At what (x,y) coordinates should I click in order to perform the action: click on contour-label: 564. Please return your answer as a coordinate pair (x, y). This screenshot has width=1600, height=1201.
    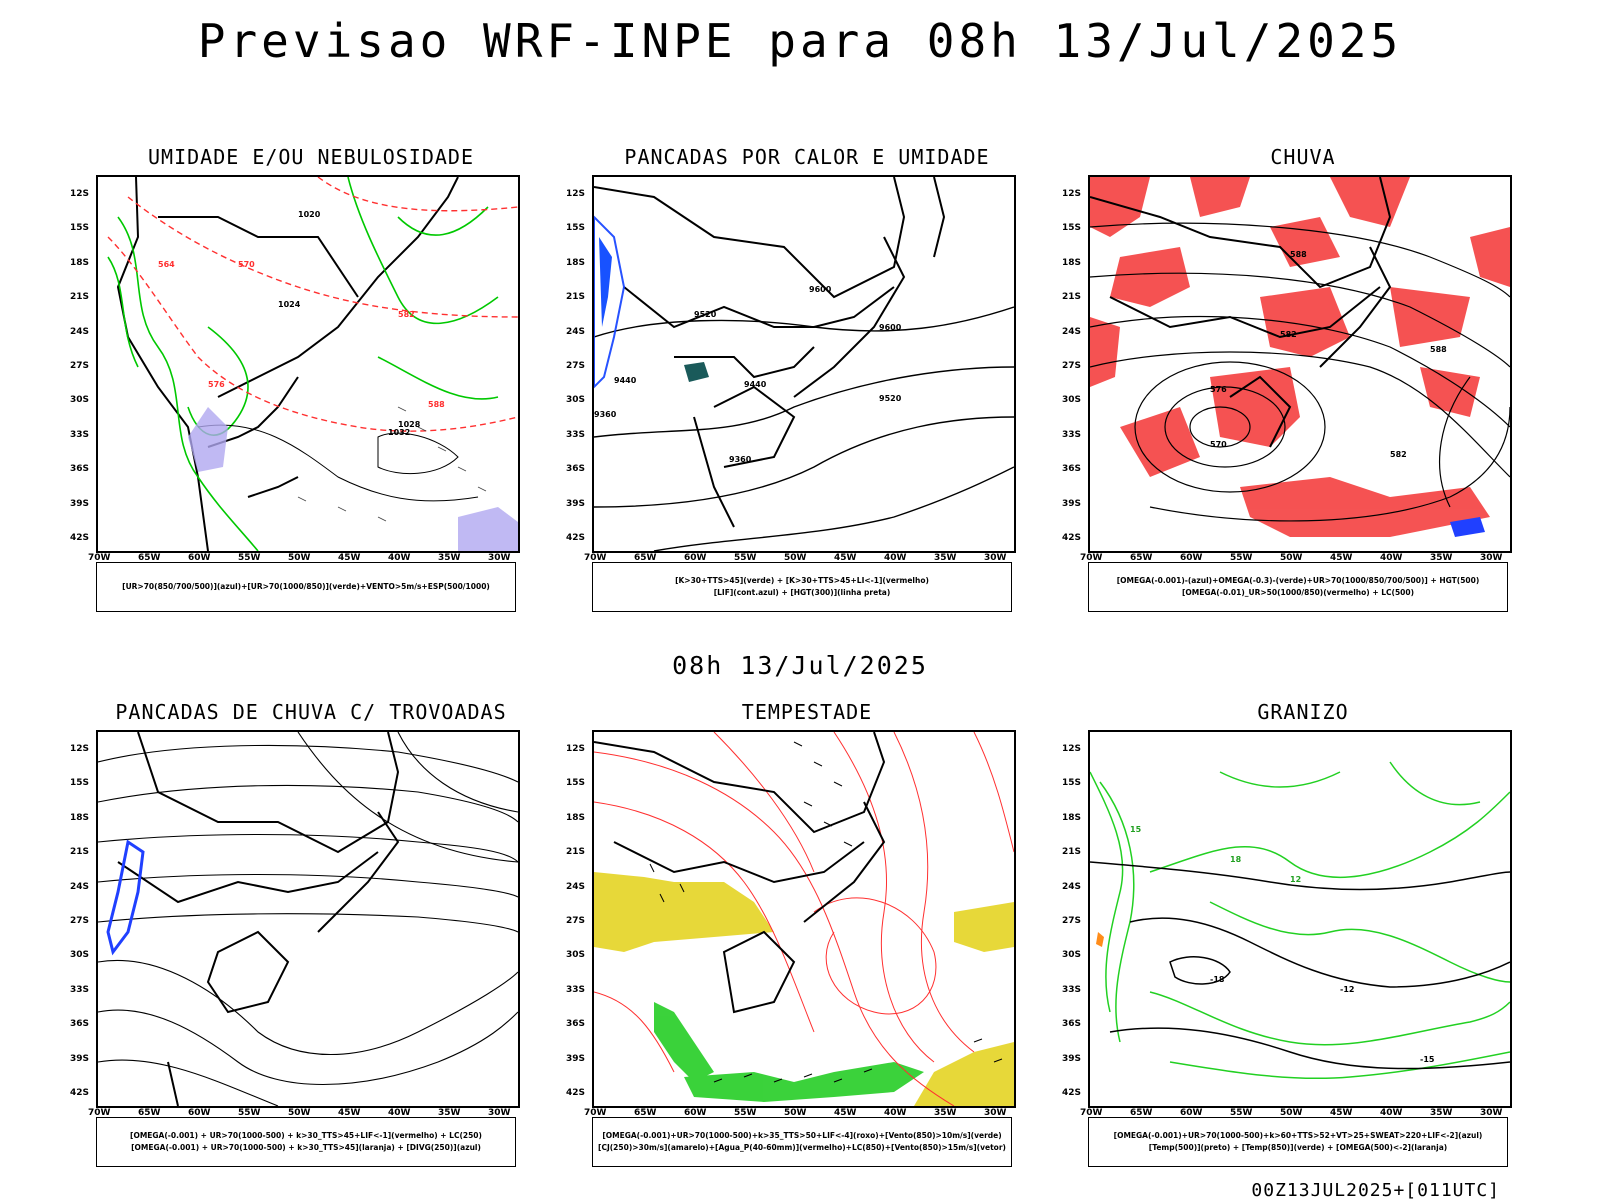
    Looking at the image, I should click on (166, 264).